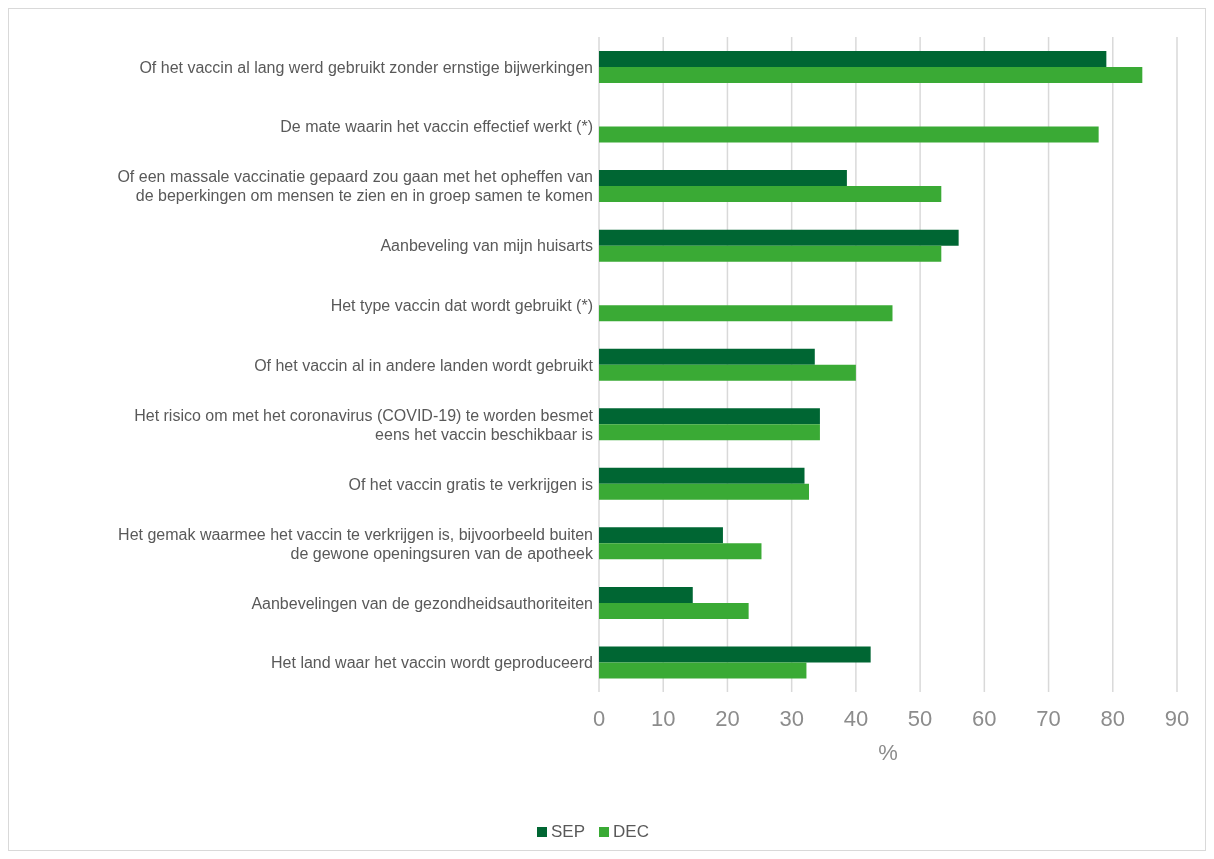  I want to click on y-tick-label: Of het vaccin al in andere landen wordt gebruikt, so click(424, 364).